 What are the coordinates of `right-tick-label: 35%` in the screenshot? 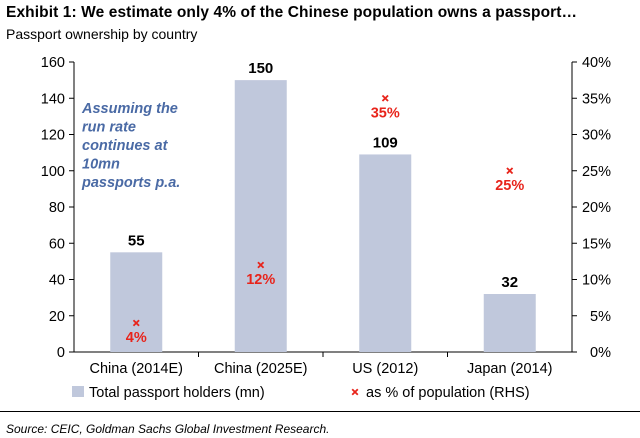 It's located at (596, 99).